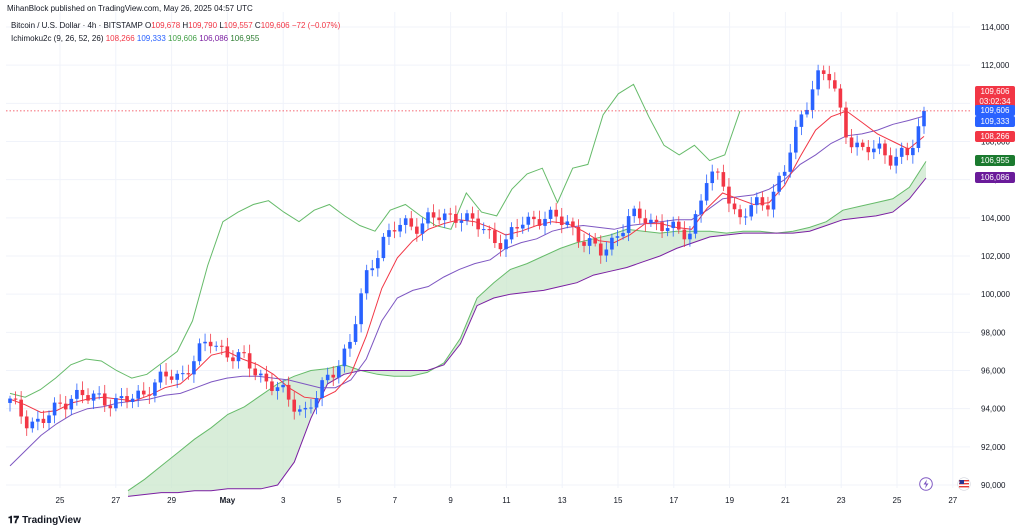 The width and height of the screenshot is (1024, 532). Describe the element at coordinates (120, 38) in the screenshot. I see `indicator-tenkan-value: 108,266` at that location.